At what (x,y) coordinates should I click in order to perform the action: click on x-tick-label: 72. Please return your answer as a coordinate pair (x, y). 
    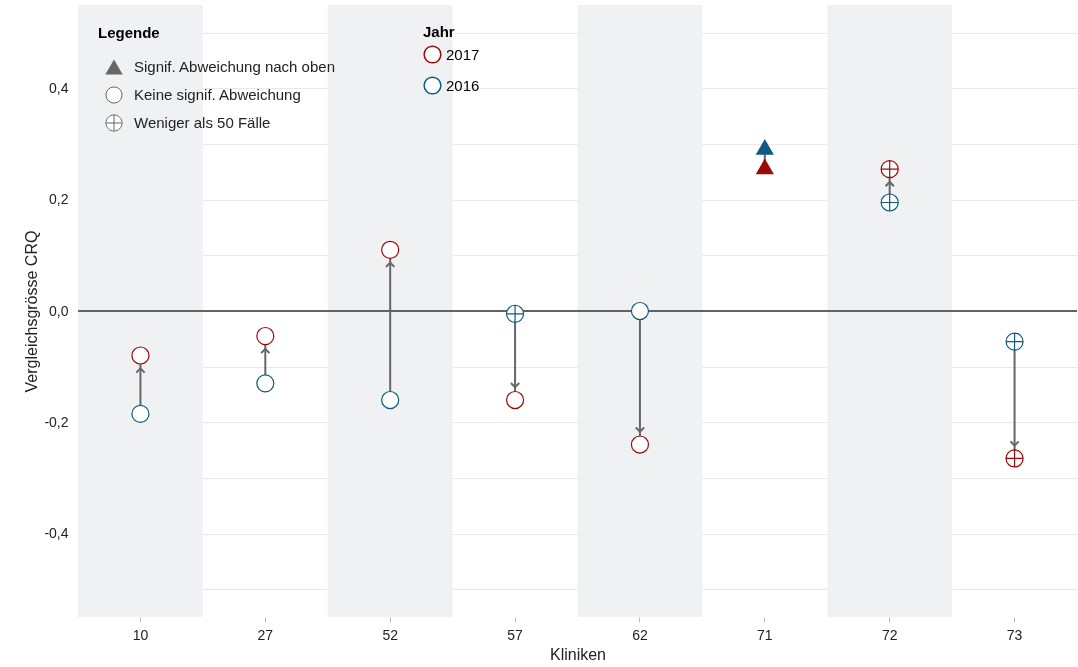
    Looking at the image, I should click on (889, 634).